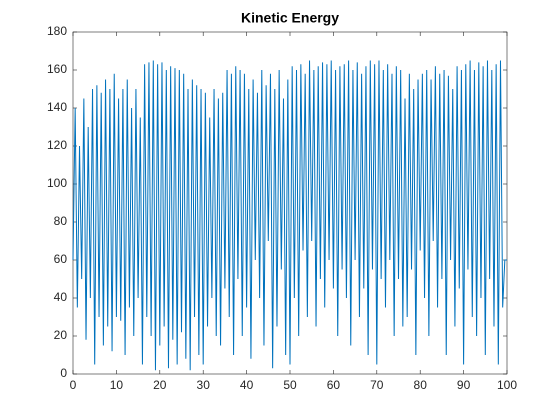 The height and width of the screenshot is (420, 560). What do you see at coordinates (57, 69) in the screenshot?
I see `y-tick-label: 160` at bounding box center [57, 69].